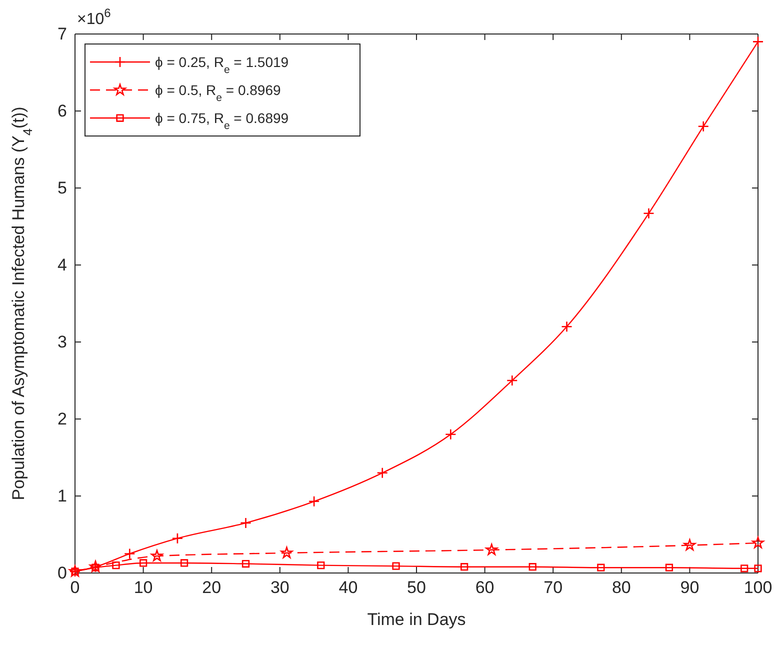 The image size is (776, 645). What do you see at coordinates (62, 496) in the screenshot?
I see `y-tick-label: 1` at bounding box center [62, 496].